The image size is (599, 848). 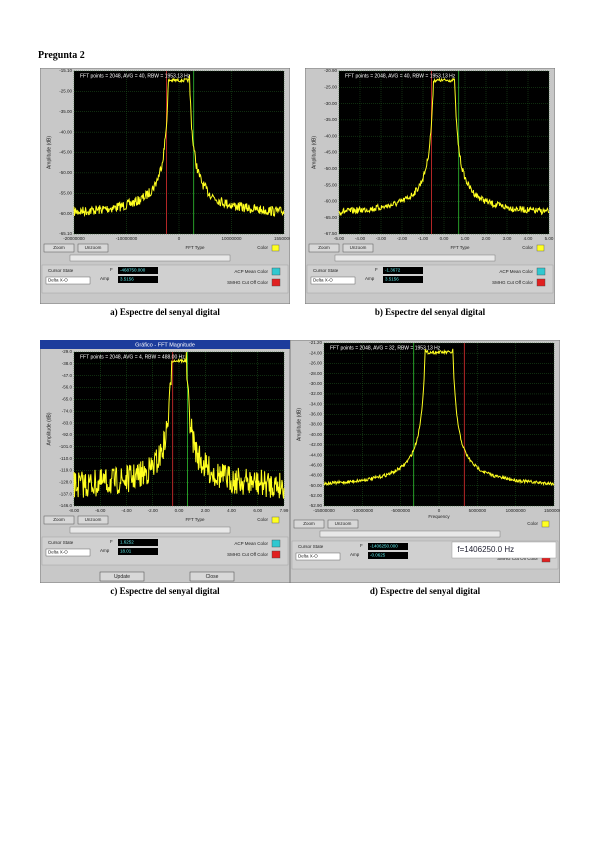 What do you see at coordinates (381, 238) in the screenshot?
I see `x-tick-label: -3.00` at bounding box center [381, 238].